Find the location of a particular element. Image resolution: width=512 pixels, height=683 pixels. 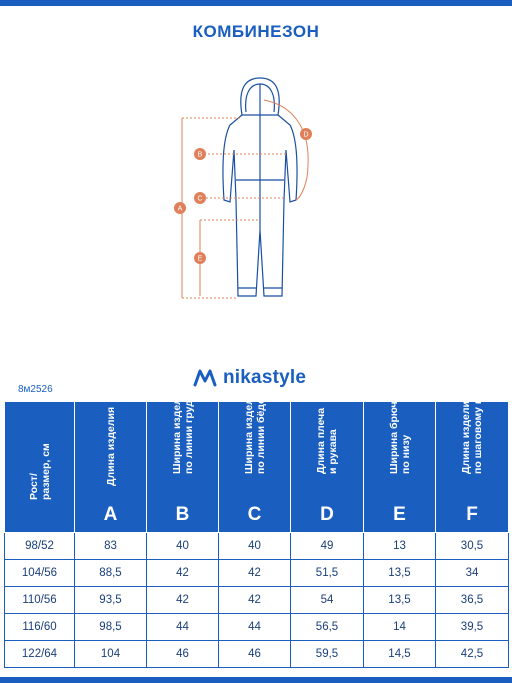

cell: 30,5 is located at coordinates (472, 546).